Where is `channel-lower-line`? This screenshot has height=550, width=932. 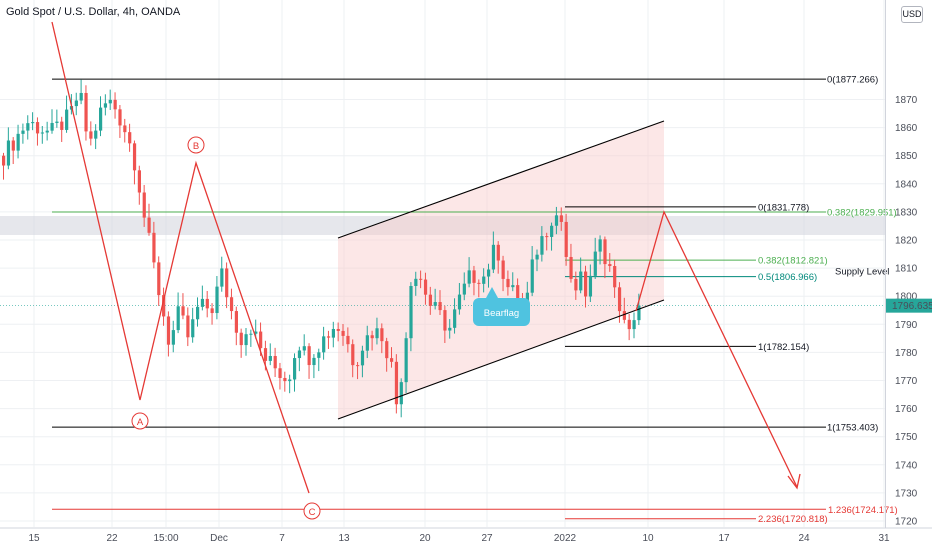 channel-lower-line is located at coordinates (501, 359).